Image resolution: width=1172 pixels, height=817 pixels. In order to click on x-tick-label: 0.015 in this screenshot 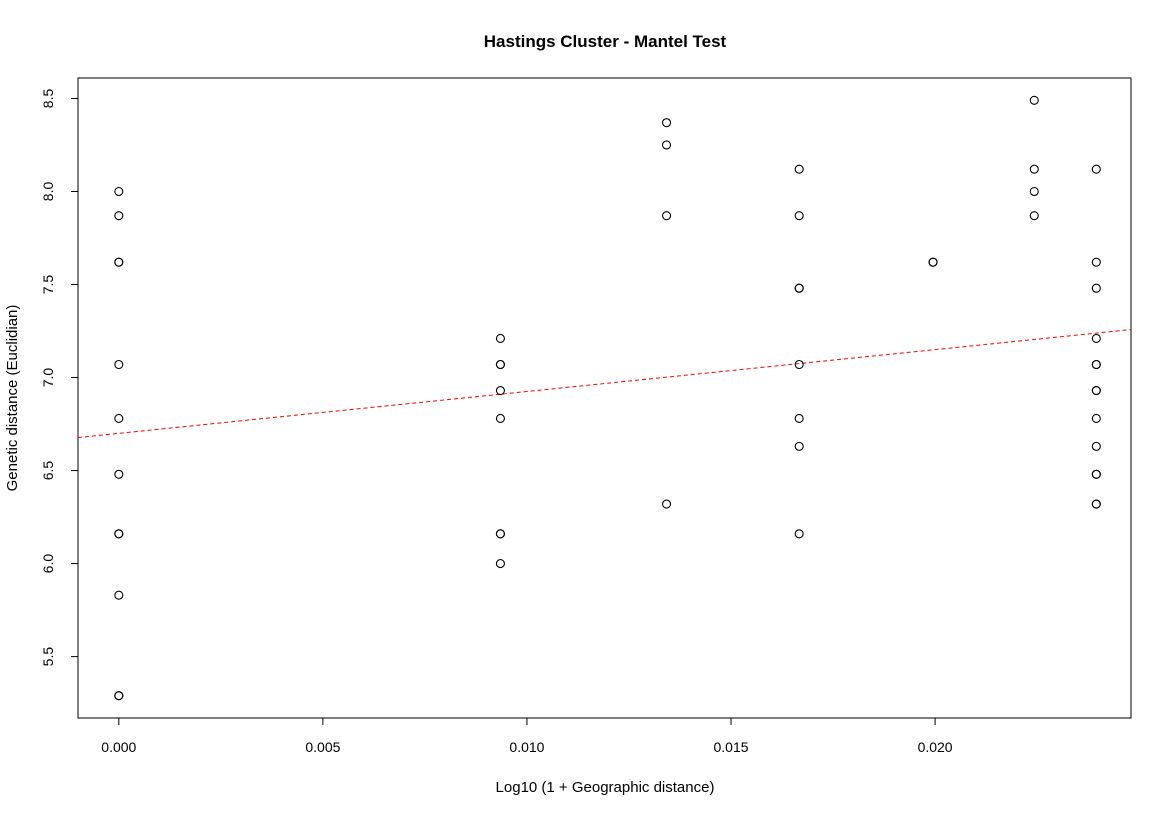, I will do `click(730, 747)`.